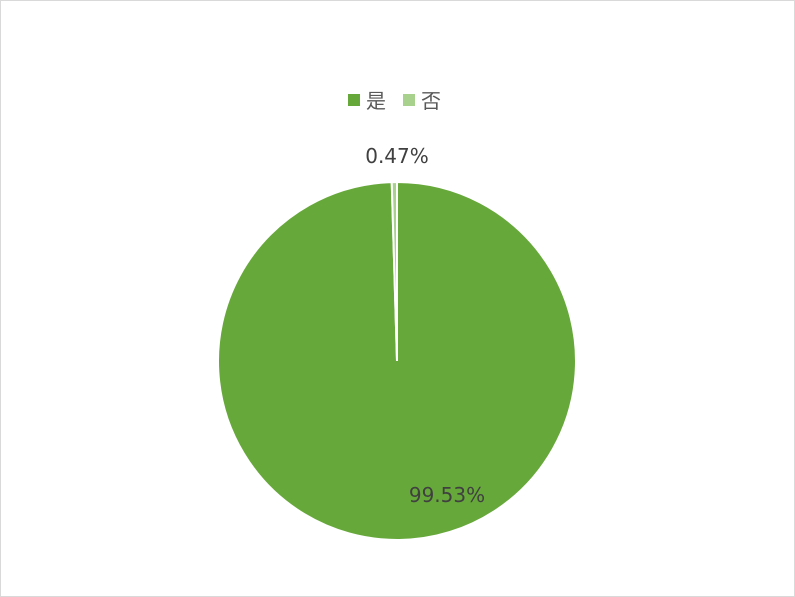 This screenshot has width=795, height=597. I want to click on legend-item: 是, so click(367, 101).